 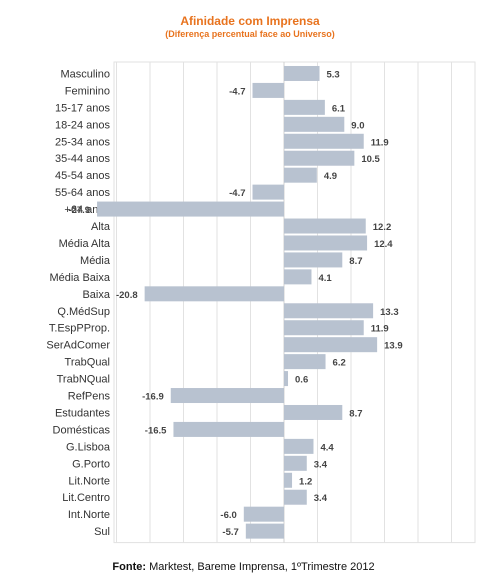 What do you see at coordinates (357, 125) in the screenshot?
I see `value-label: 9.0` at bounding box center [357, 125].